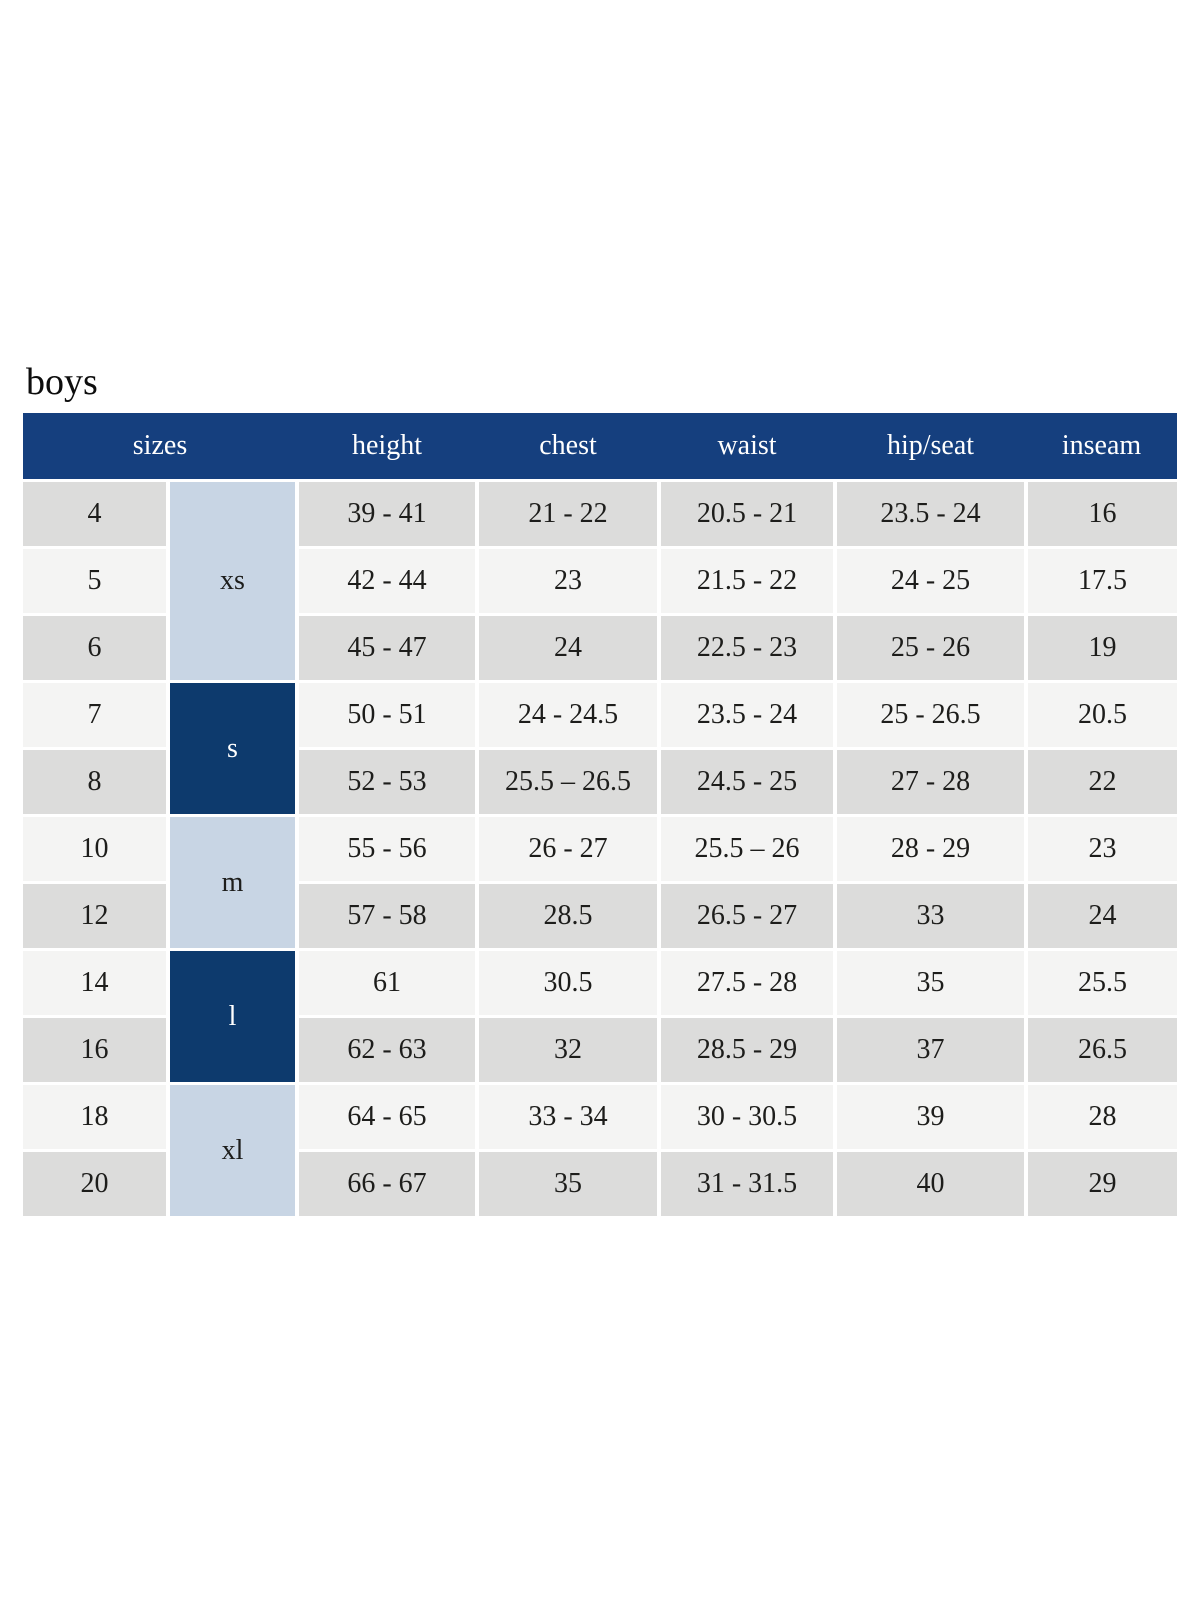 Image resolution: width=1200 pixels, height=1600 pixels. What do you see at coordinates (387, 1184) in the screenshot?
I see `cell-height: 66 - 67` at bounding box center [387, 1184].